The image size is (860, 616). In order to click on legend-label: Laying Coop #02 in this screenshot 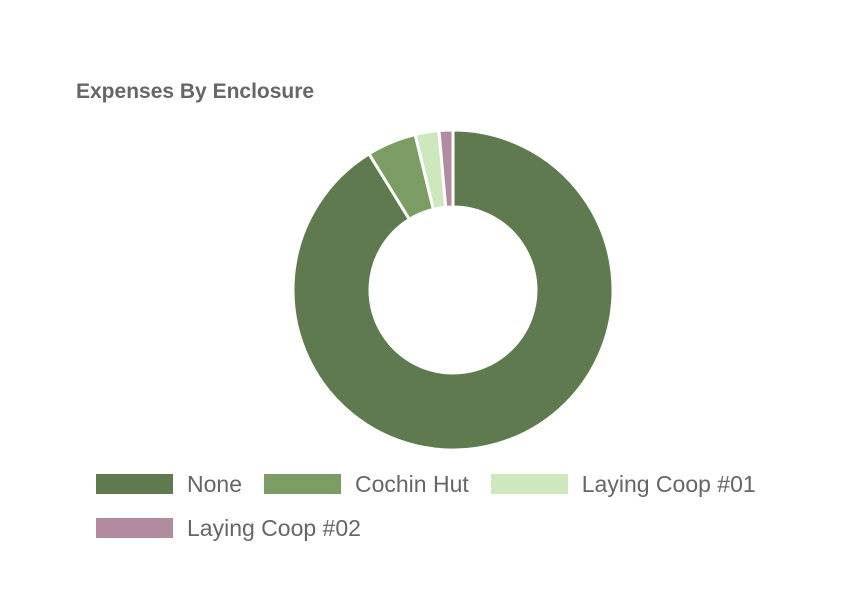, I will do `click(274, 527)`.